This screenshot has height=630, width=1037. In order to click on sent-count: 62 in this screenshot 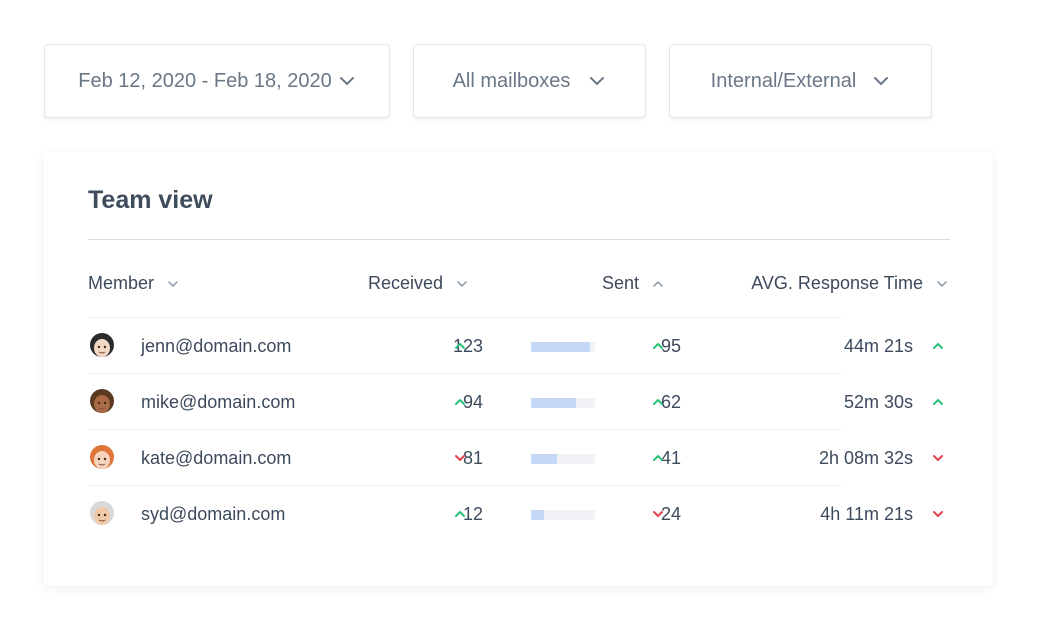, I will do `click(670, 401)`.